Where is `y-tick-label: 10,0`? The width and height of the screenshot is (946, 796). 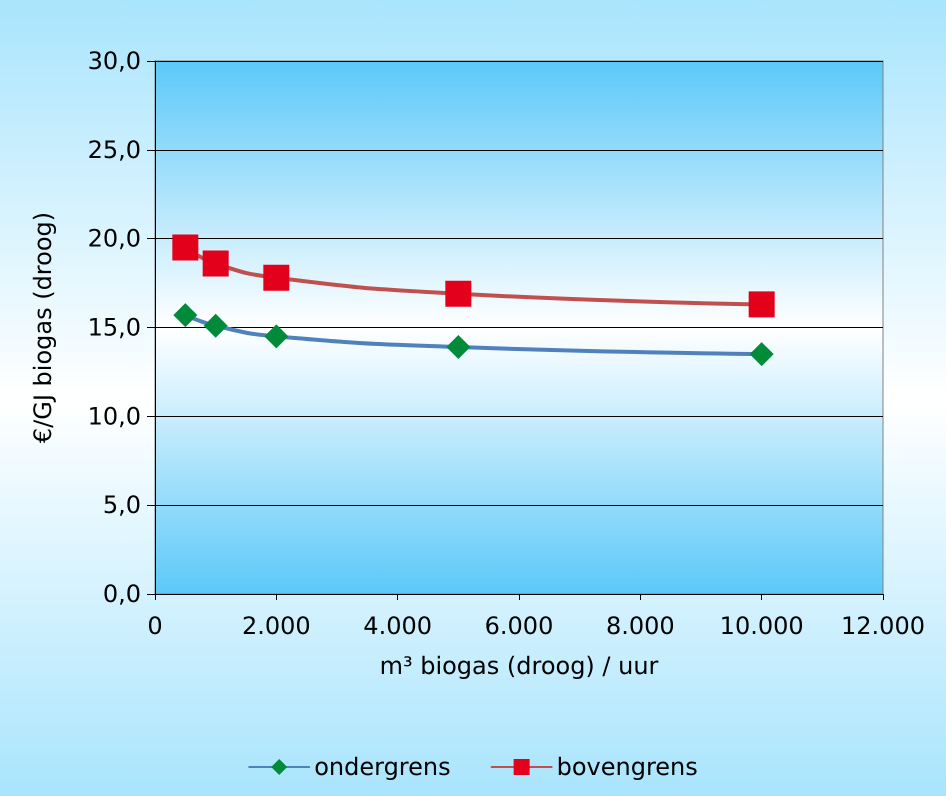 y-tick-label: 10,0 is located at coordinates (114, 416).